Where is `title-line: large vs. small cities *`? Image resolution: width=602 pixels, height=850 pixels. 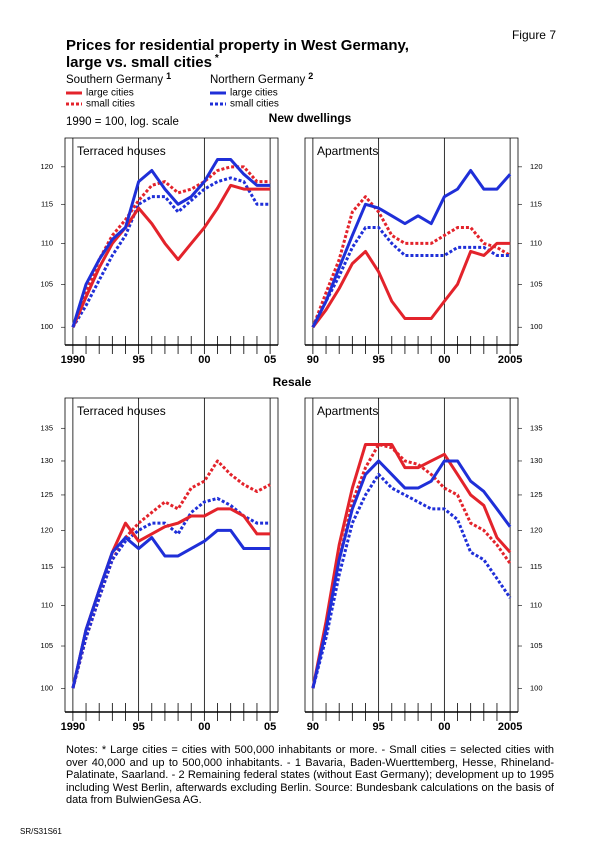 title-line: large vs. small cities * is located at coordinates (142, 62).